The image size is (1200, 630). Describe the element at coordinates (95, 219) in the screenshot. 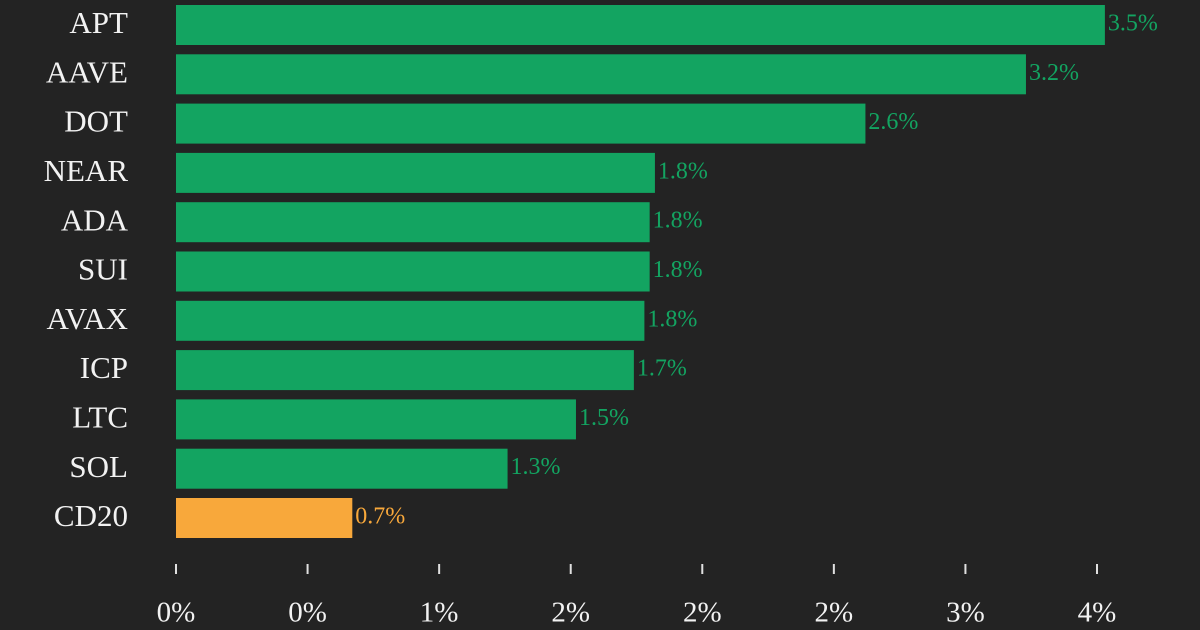

I see `category-label: ADA` at that location.